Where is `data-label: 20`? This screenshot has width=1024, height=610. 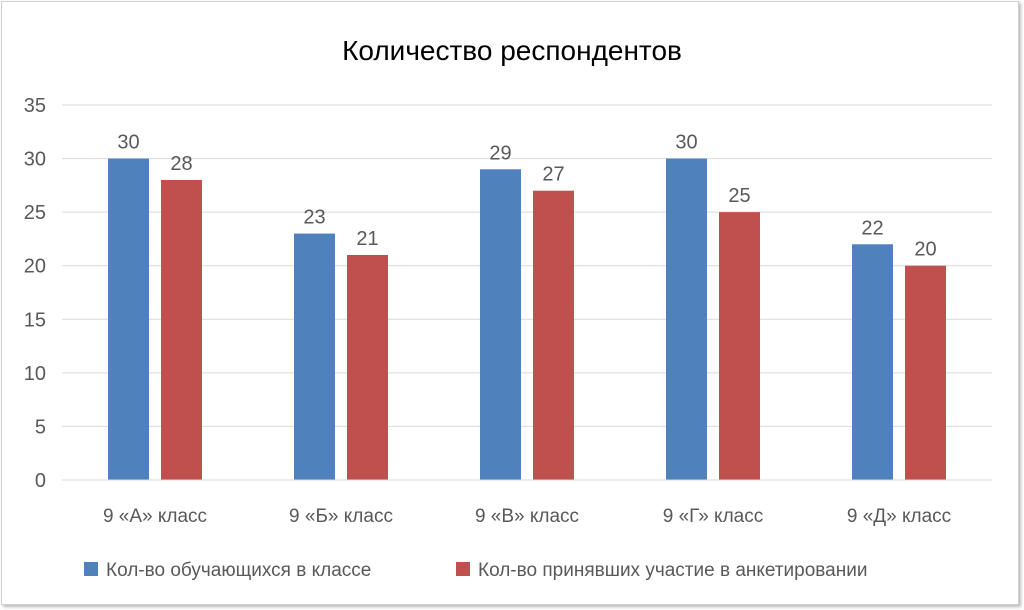 data-label: 20 is located at coordinates (925, 250).